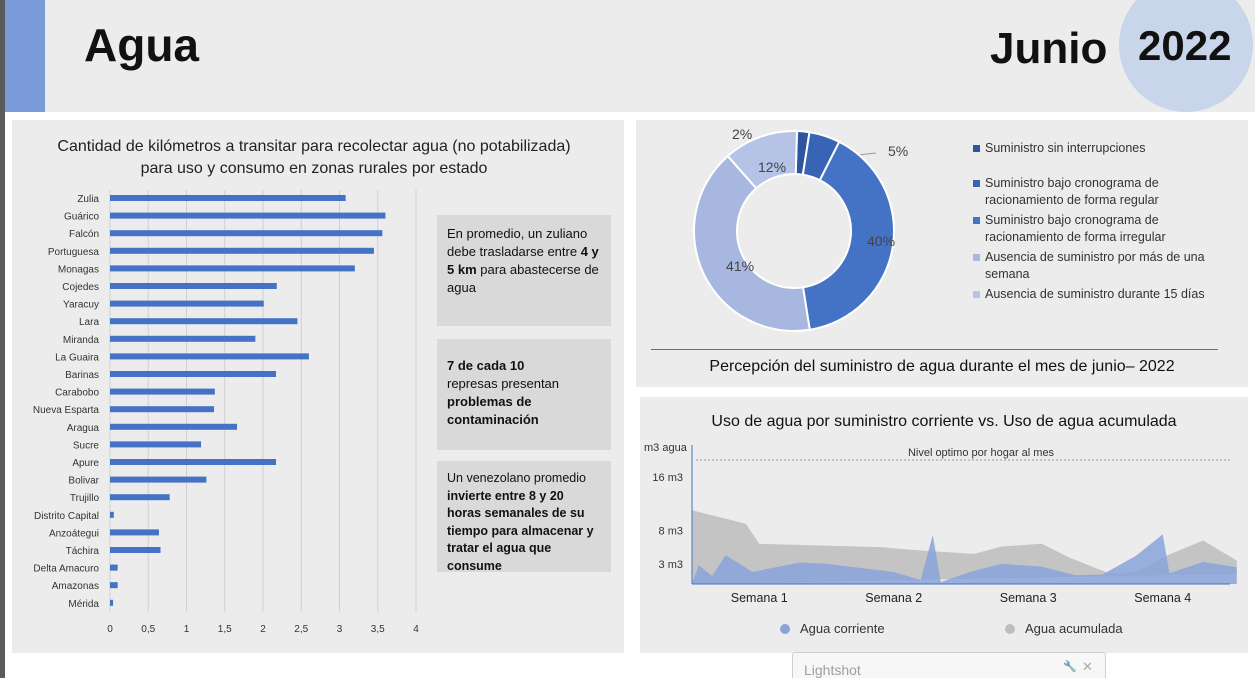 This screenshot has height=678, width=1255. What do you see at coordinates (832, 670) in the screenshot?
I see `lightshot-label: Lightshot` at bounding box center [832, 670].